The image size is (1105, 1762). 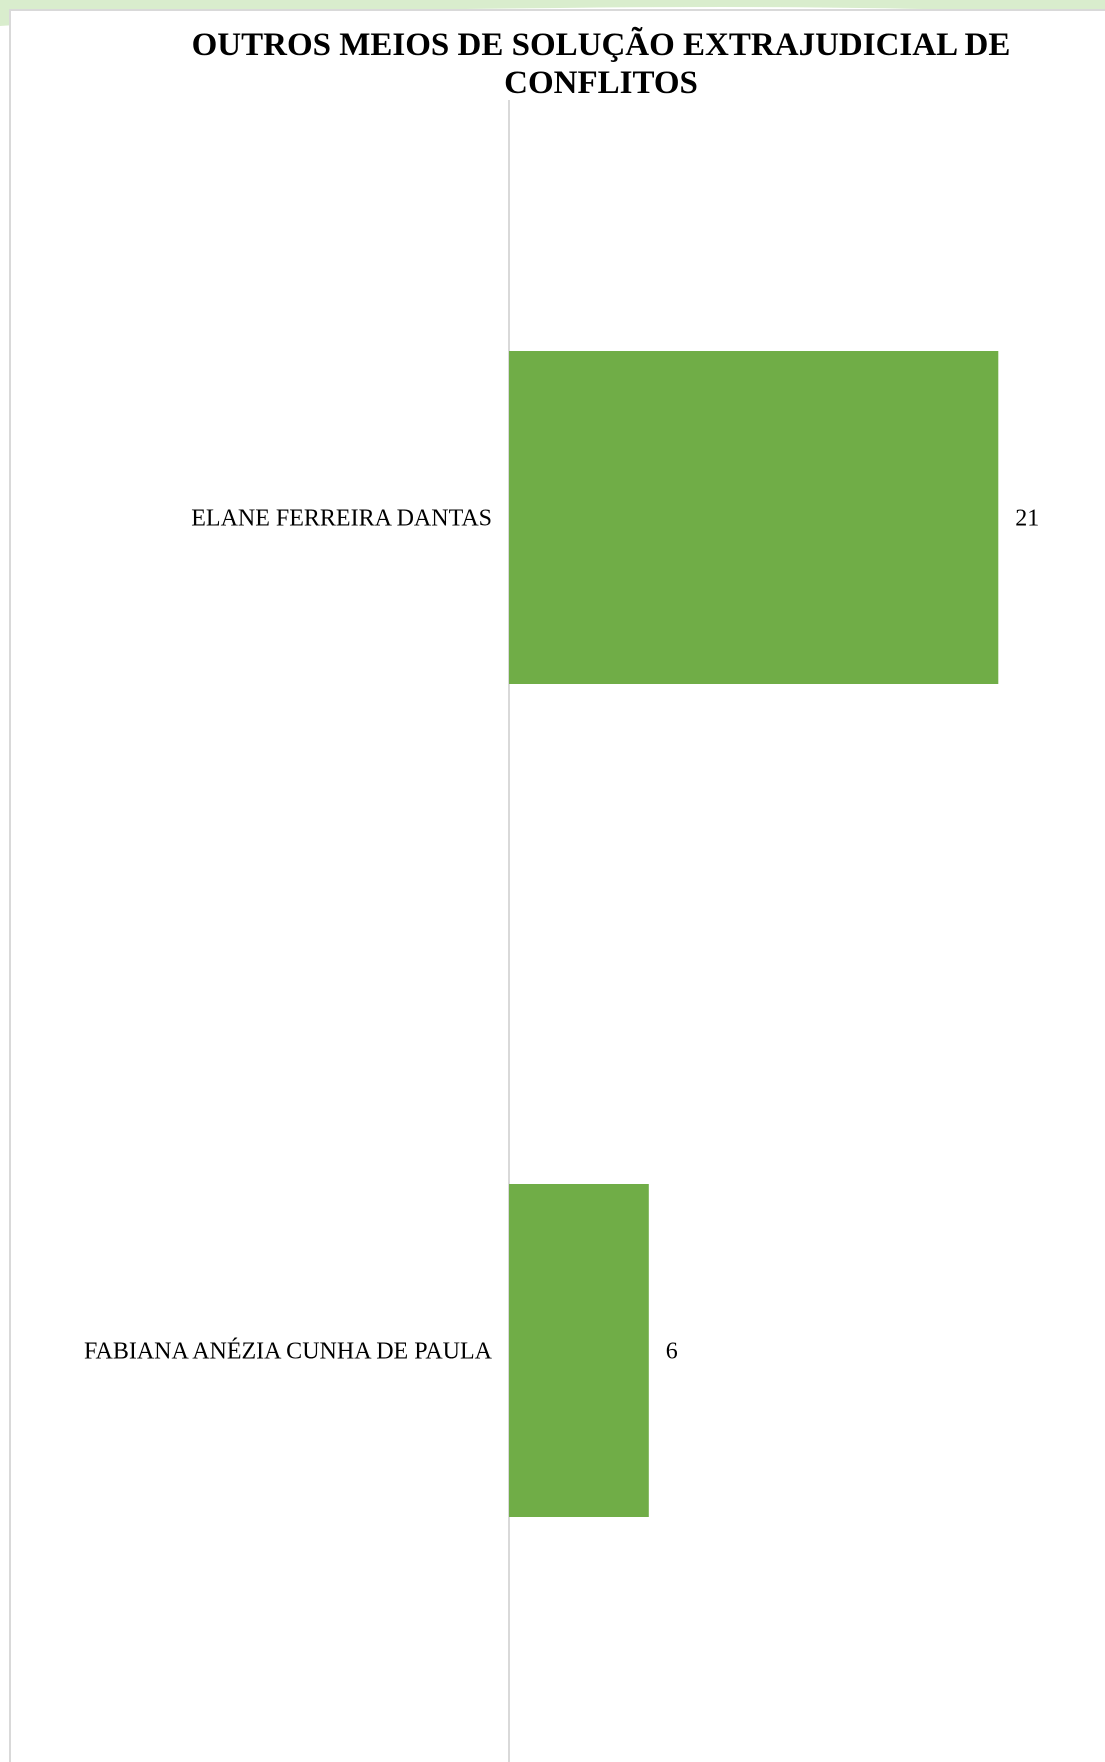 I want to click on decorative-green-swoosh, so click(x=552, y=13).